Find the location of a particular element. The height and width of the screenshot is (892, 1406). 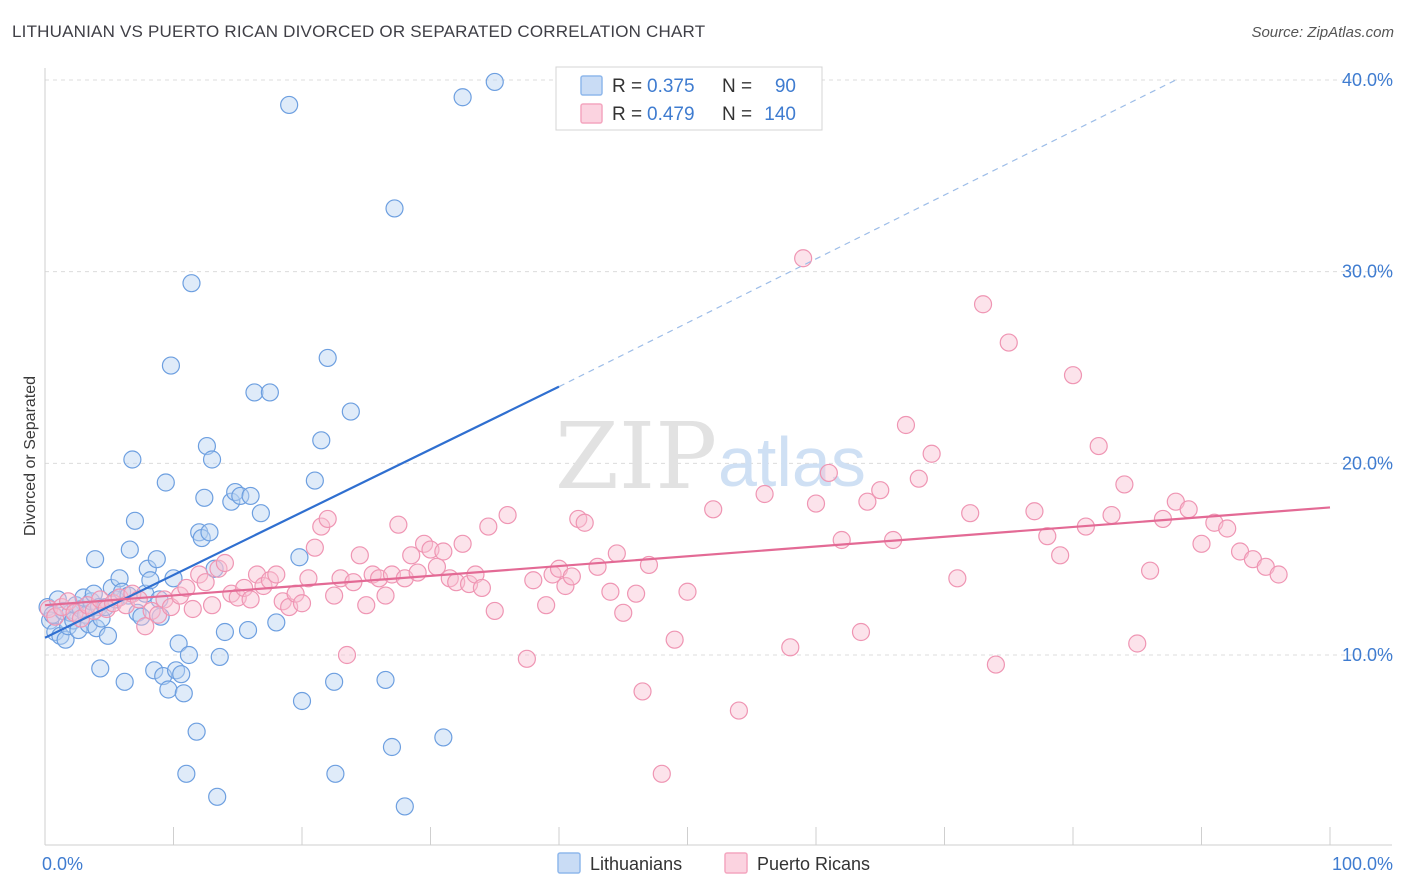

legend-r-value-2: 0.479 is located at coordinates (671, 114).